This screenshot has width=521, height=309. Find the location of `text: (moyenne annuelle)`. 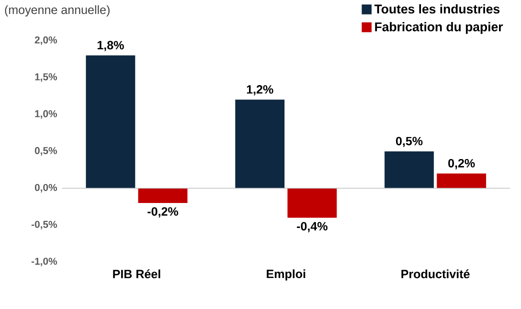

text: (moyenne annuelle) is located at coordinates (57, 10).